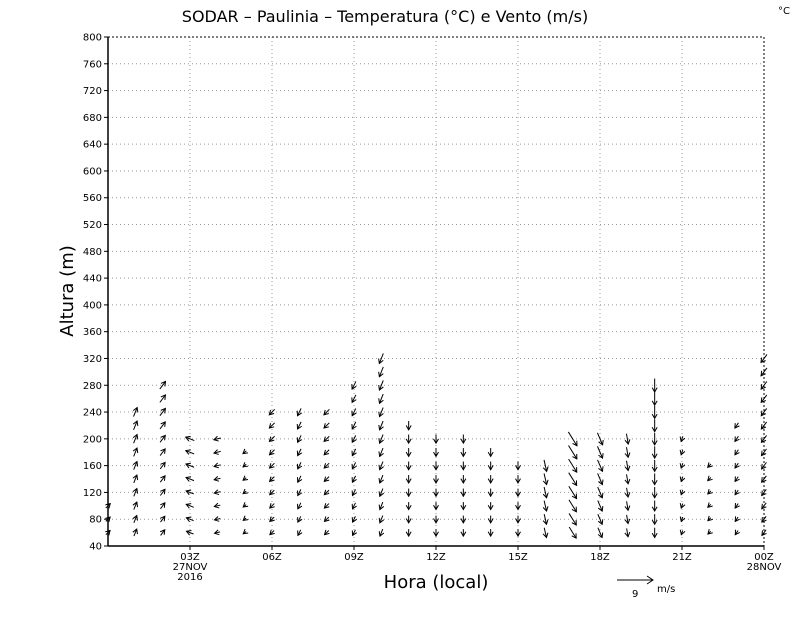  I want to click on x-tick-label: 18Z, so click(600, 557).